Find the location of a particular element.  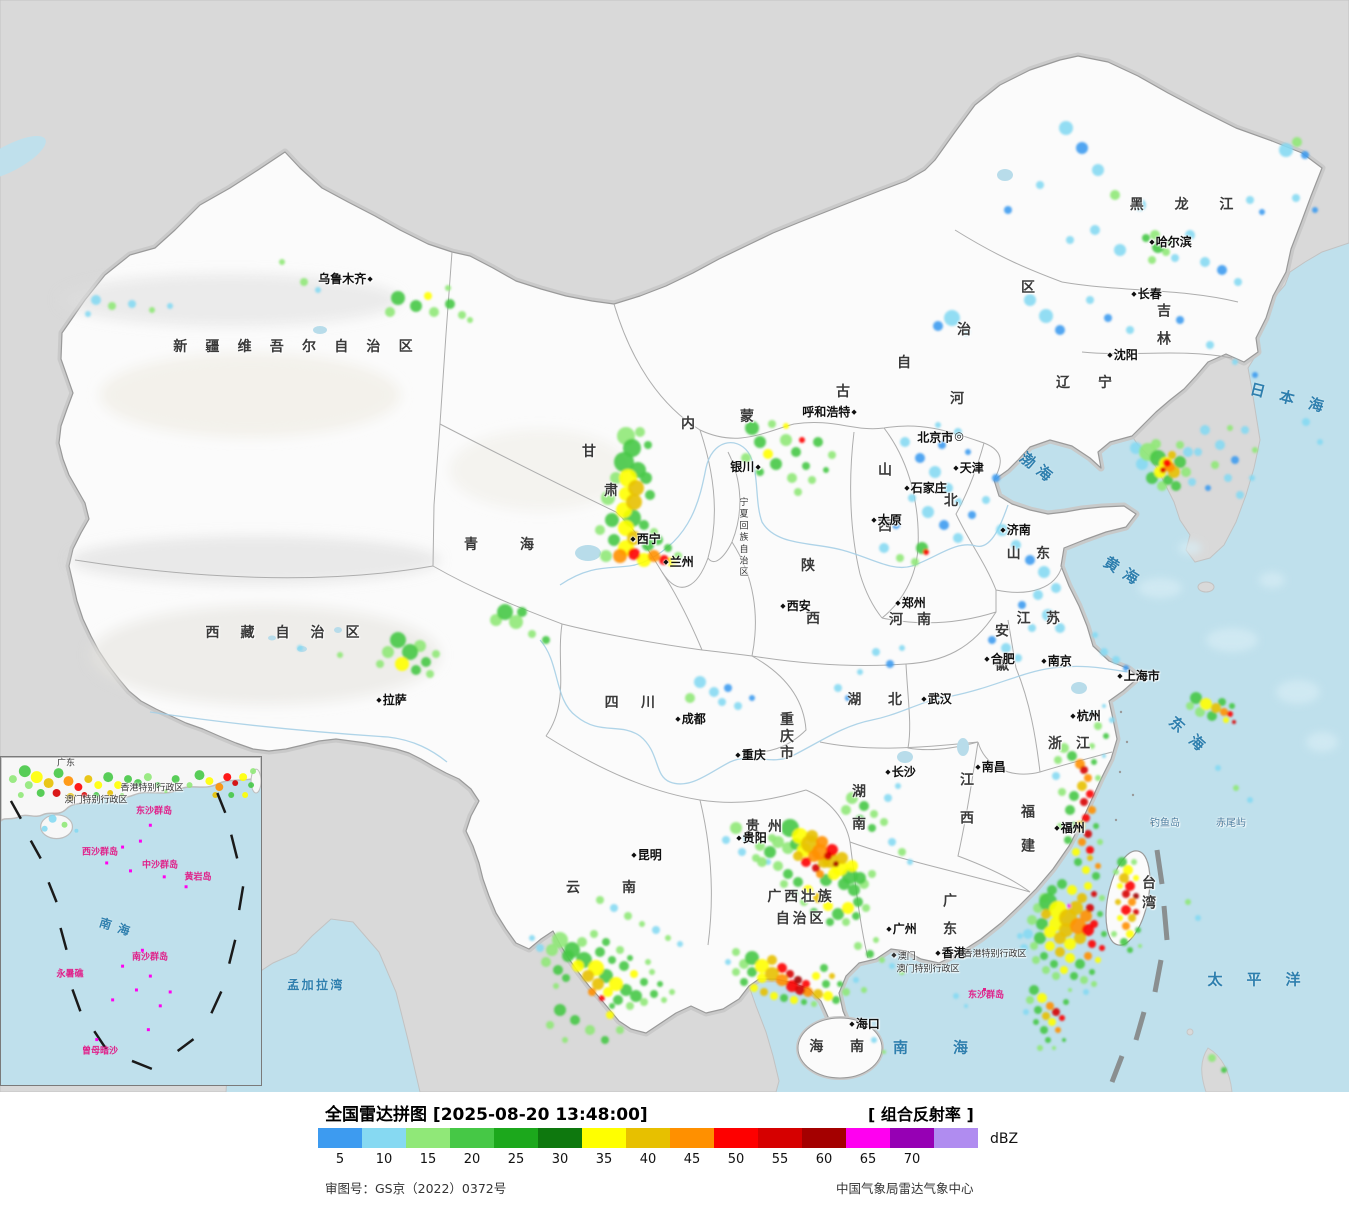

legend-tick-65: 65 is located at coordinates (868, 1159).